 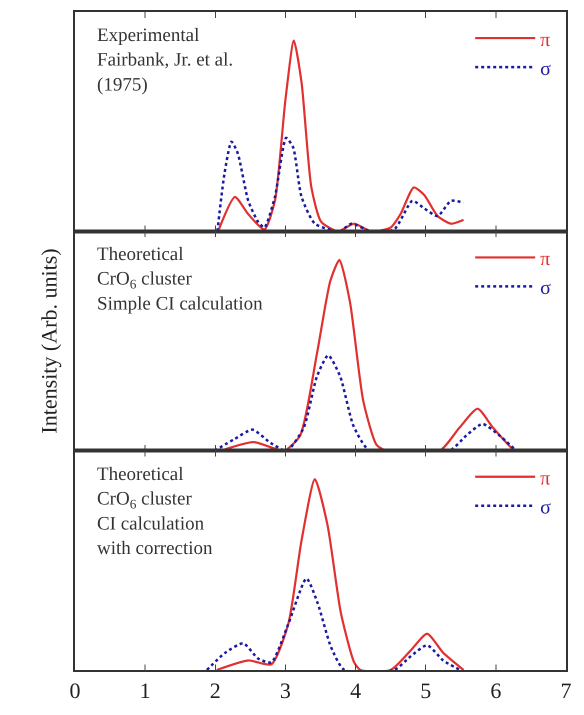 I want to click on x-tick-label: 4, so click(x=356, y=691).